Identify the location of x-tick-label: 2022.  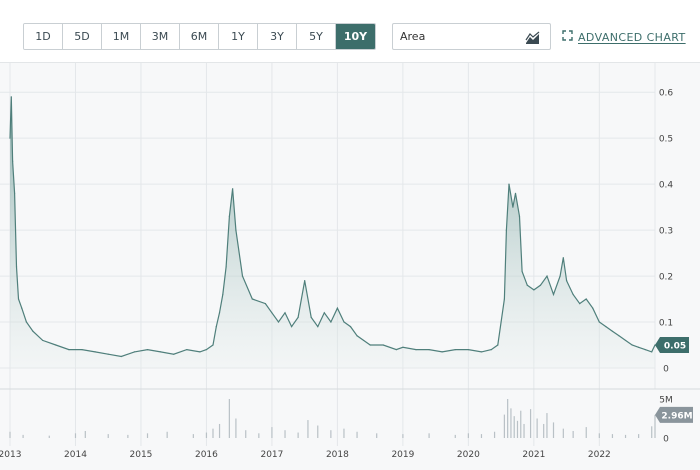
(599, 455).